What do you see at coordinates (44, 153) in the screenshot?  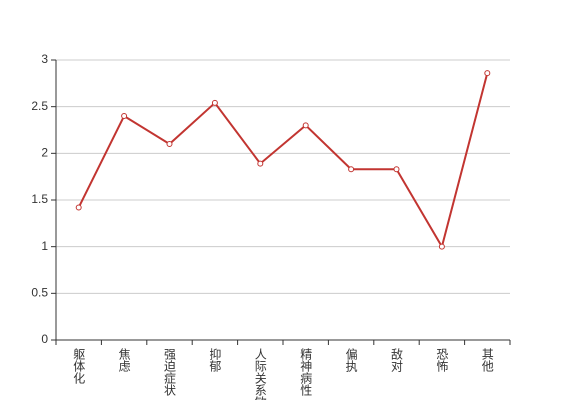 I see `y-tick-label: 2` at bounding box center [44, 153].